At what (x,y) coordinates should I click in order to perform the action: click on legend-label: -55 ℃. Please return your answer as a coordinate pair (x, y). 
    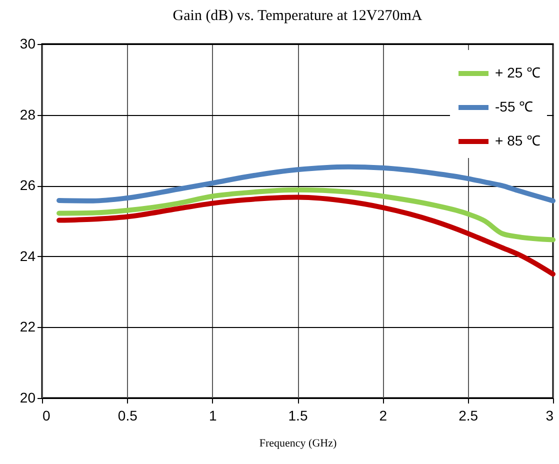
    Looking at the image, I should click on (514, 106).